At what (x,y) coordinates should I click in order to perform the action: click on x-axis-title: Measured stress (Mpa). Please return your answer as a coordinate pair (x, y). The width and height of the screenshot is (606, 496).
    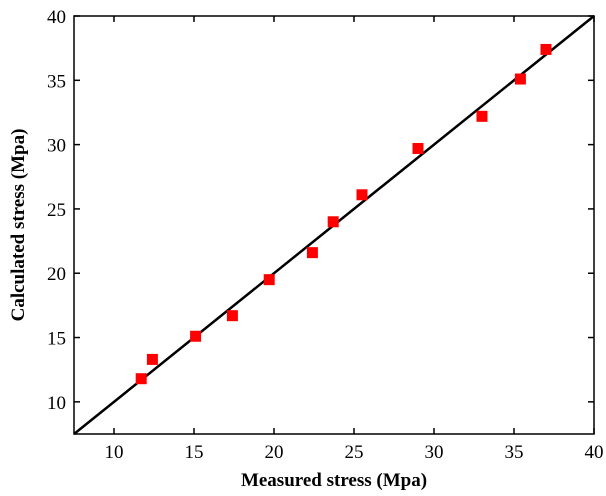
    Looking at the image, I should click on (334, 480).